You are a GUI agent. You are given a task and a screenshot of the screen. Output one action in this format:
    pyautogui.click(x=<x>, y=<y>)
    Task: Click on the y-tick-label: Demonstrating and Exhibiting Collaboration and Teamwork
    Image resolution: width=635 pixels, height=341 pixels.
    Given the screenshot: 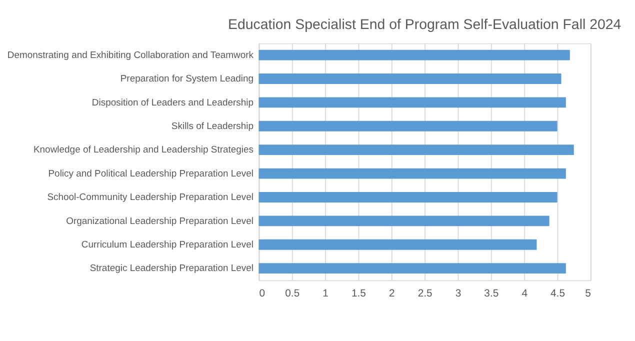 What is the action you would take?
    pyautogui.click(x=130, y=55)
    